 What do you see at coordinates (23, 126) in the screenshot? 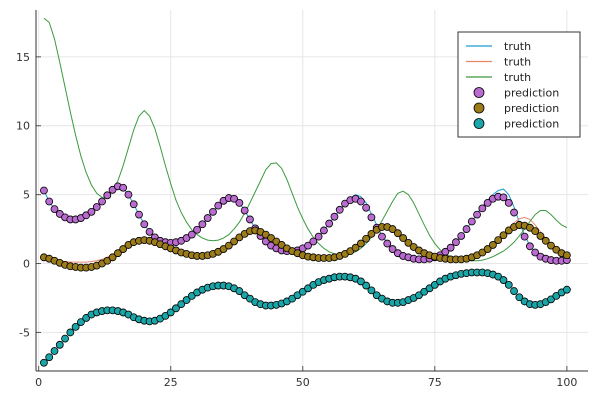
I see `y-tick-label: 10` at bounding box center [23, 126].